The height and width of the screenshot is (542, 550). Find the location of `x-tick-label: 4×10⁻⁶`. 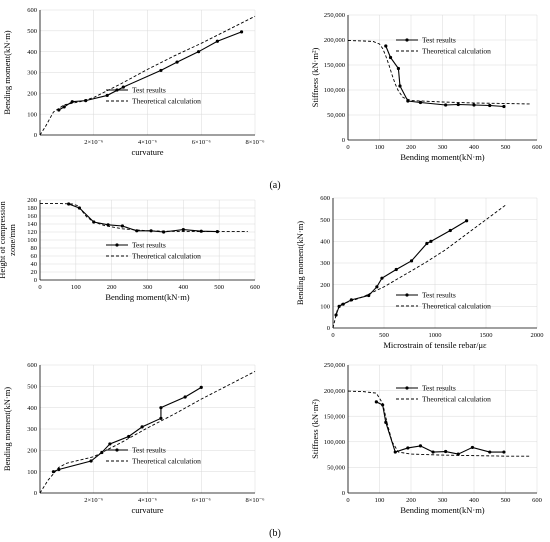

x-tick-label: 4×10⁻⁶ is located at coordinates (147, 142).